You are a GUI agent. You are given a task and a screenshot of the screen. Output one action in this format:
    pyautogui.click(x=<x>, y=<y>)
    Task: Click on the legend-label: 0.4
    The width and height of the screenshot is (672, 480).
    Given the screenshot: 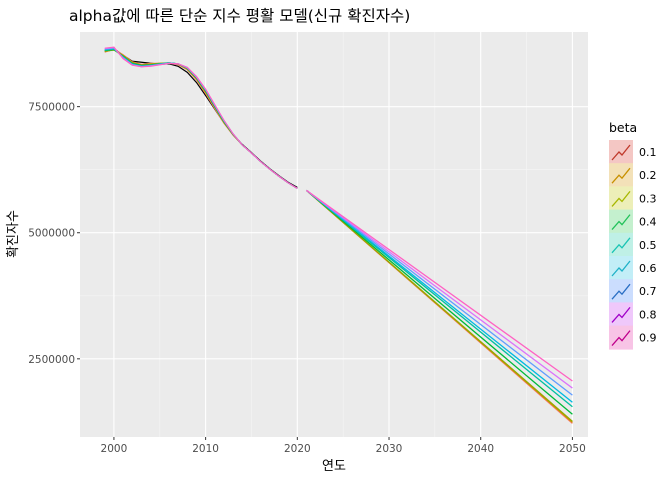 What is the action you would take?
    pyautogui.click(x=648, y=222)
    